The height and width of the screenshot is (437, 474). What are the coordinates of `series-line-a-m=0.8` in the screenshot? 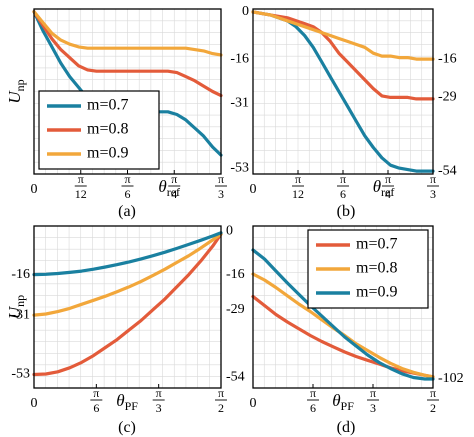 It's located at (127, 54).